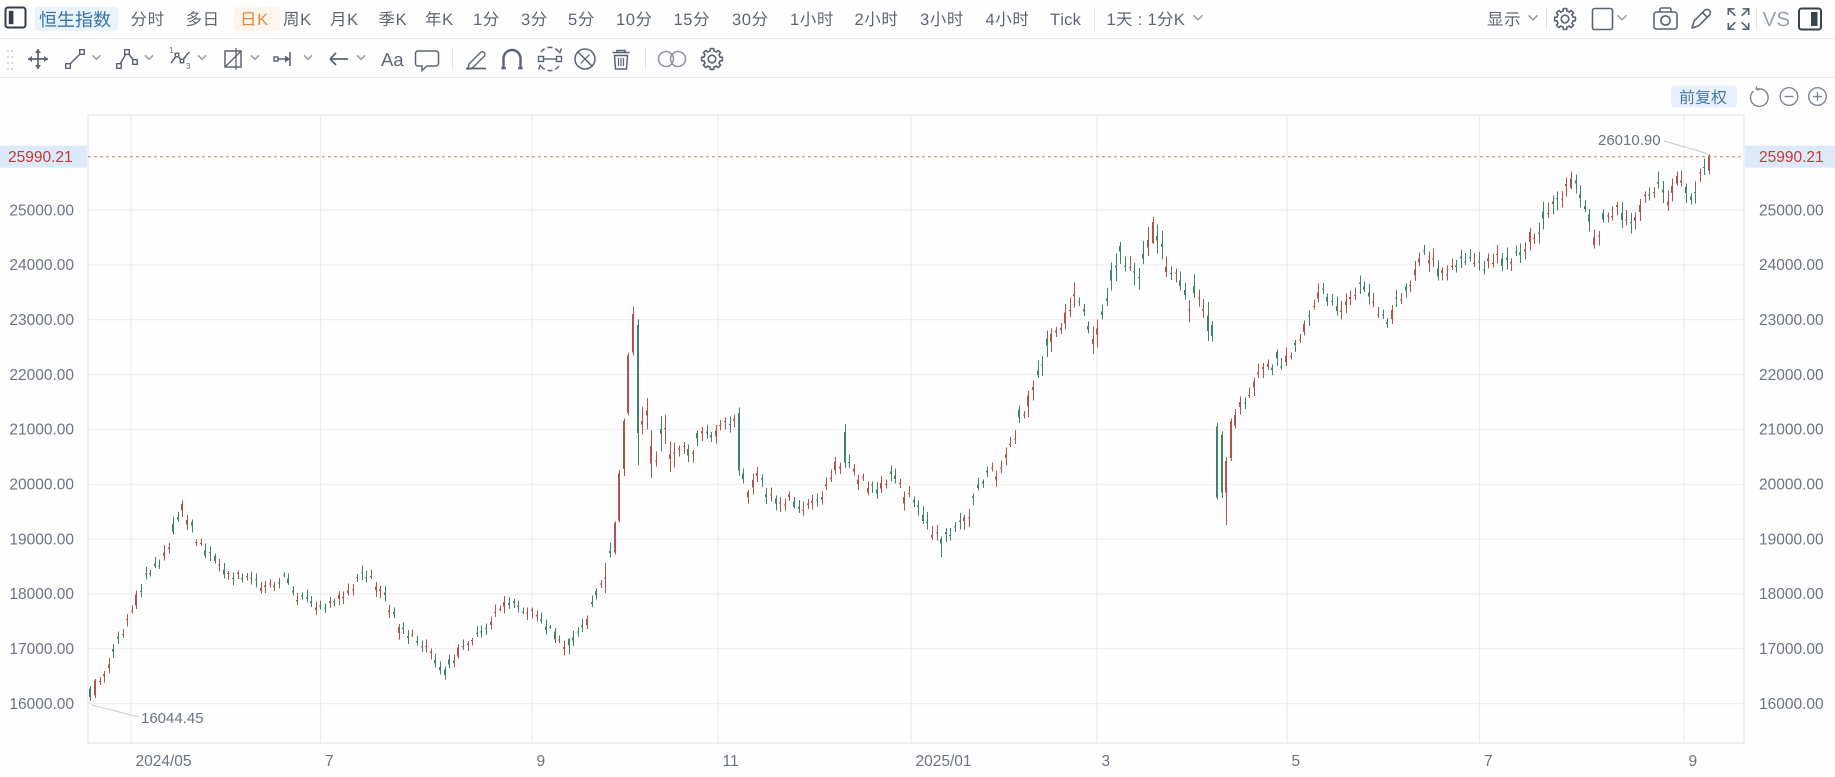  Describe the element at coordinates (1629, 140) in the screenshot. I see `svg-text: 26010.90` at that location.